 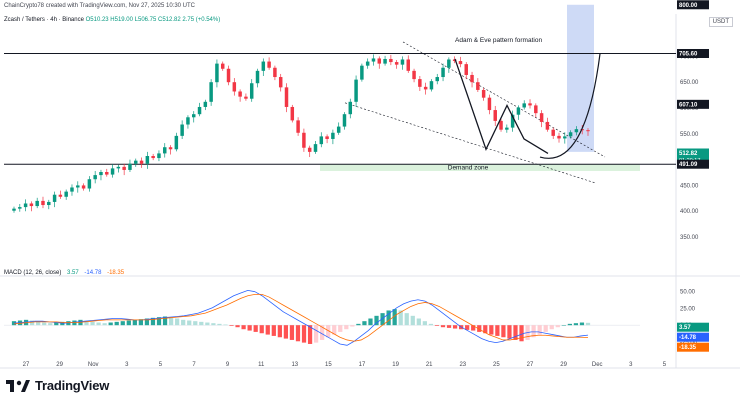 What do you see at coordinates (563, 365) in the screenshot?
I see `time-tick-label: 29` at bounding box center [563, 365].